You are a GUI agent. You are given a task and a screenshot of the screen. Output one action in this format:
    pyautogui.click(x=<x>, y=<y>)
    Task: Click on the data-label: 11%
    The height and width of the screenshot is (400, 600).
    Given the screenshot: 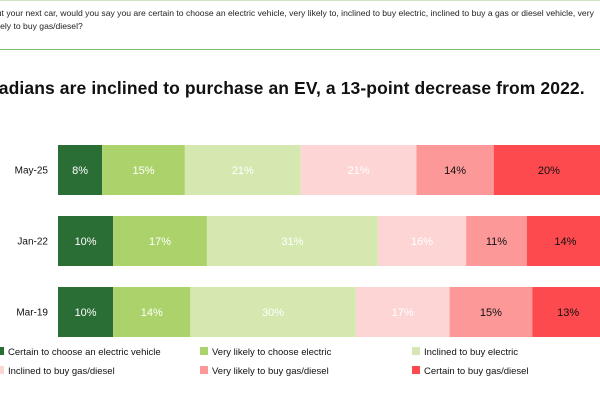 What is the action you would take?
    pyautogui.click(x=496, y=242)
    